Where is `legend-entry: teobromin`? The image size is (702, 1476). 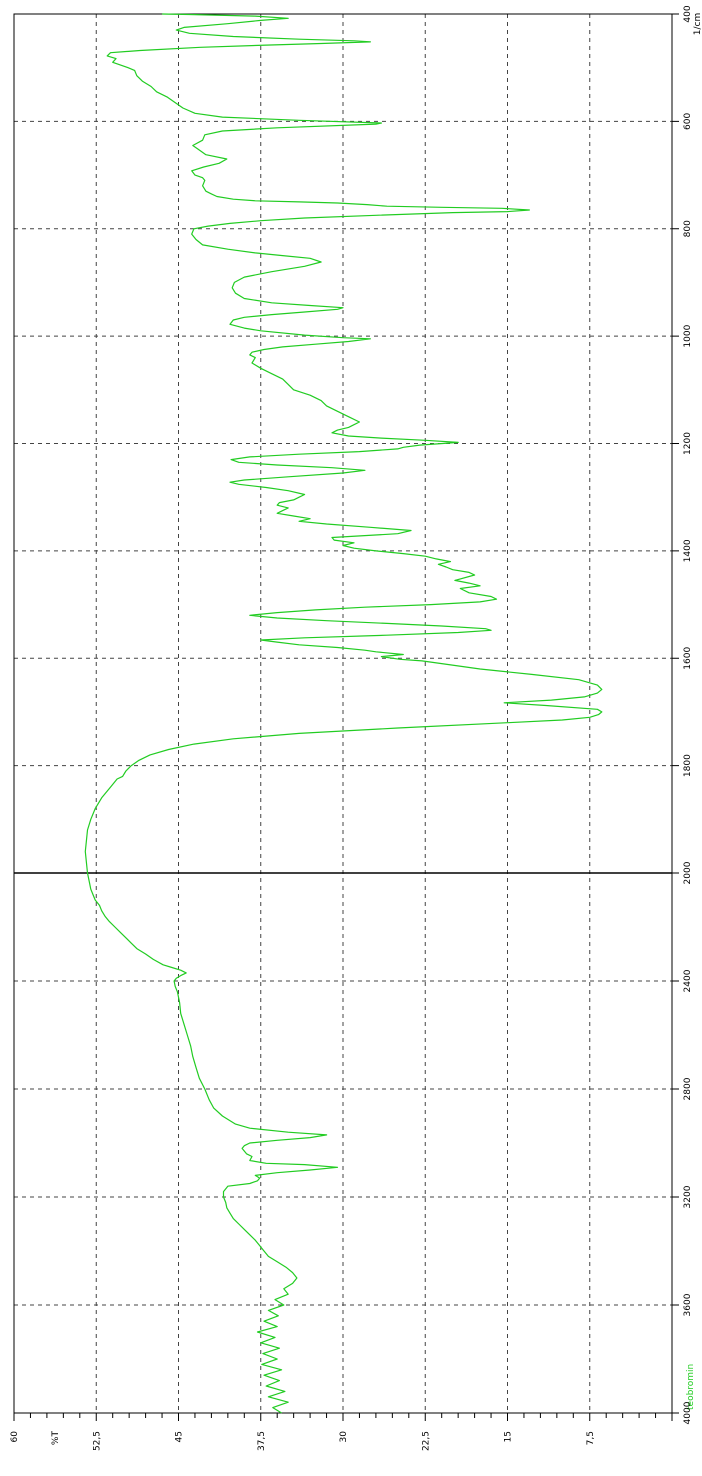 legend-entry: teobromin is located at coordinates (691, 1387).